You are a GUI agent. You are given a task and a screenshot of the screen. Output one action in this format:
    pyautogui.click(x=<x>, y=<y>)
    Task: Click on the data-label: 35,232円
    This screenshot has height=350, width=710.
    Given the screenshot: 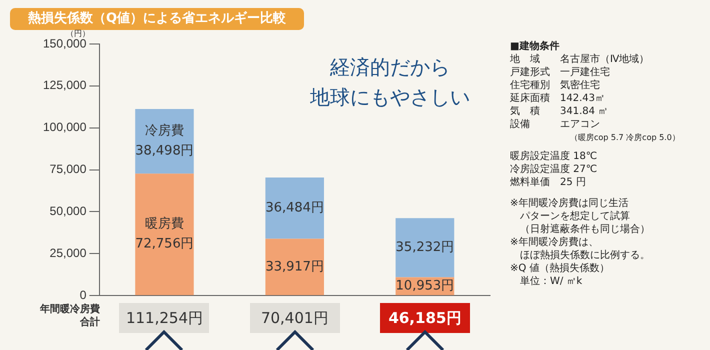 What is the action you would take?
    pyautogui.click(x=425, y=248)
    